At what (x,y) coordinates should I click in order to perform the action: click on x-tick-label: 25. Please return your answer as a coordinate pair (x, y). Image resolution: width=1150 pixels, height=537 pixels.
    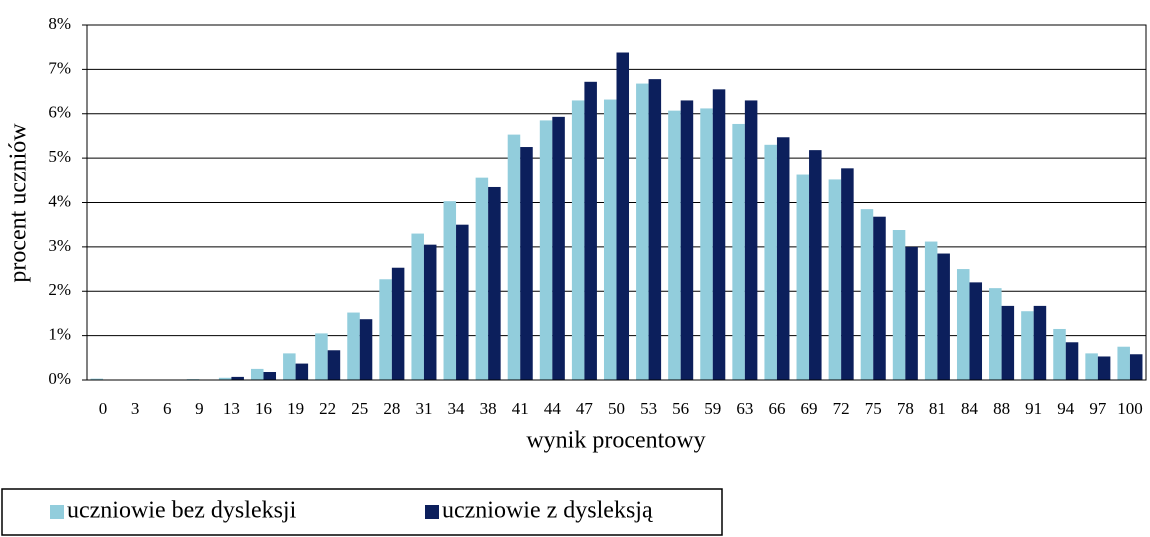
    Looking at the image, I should click on (359, 408).